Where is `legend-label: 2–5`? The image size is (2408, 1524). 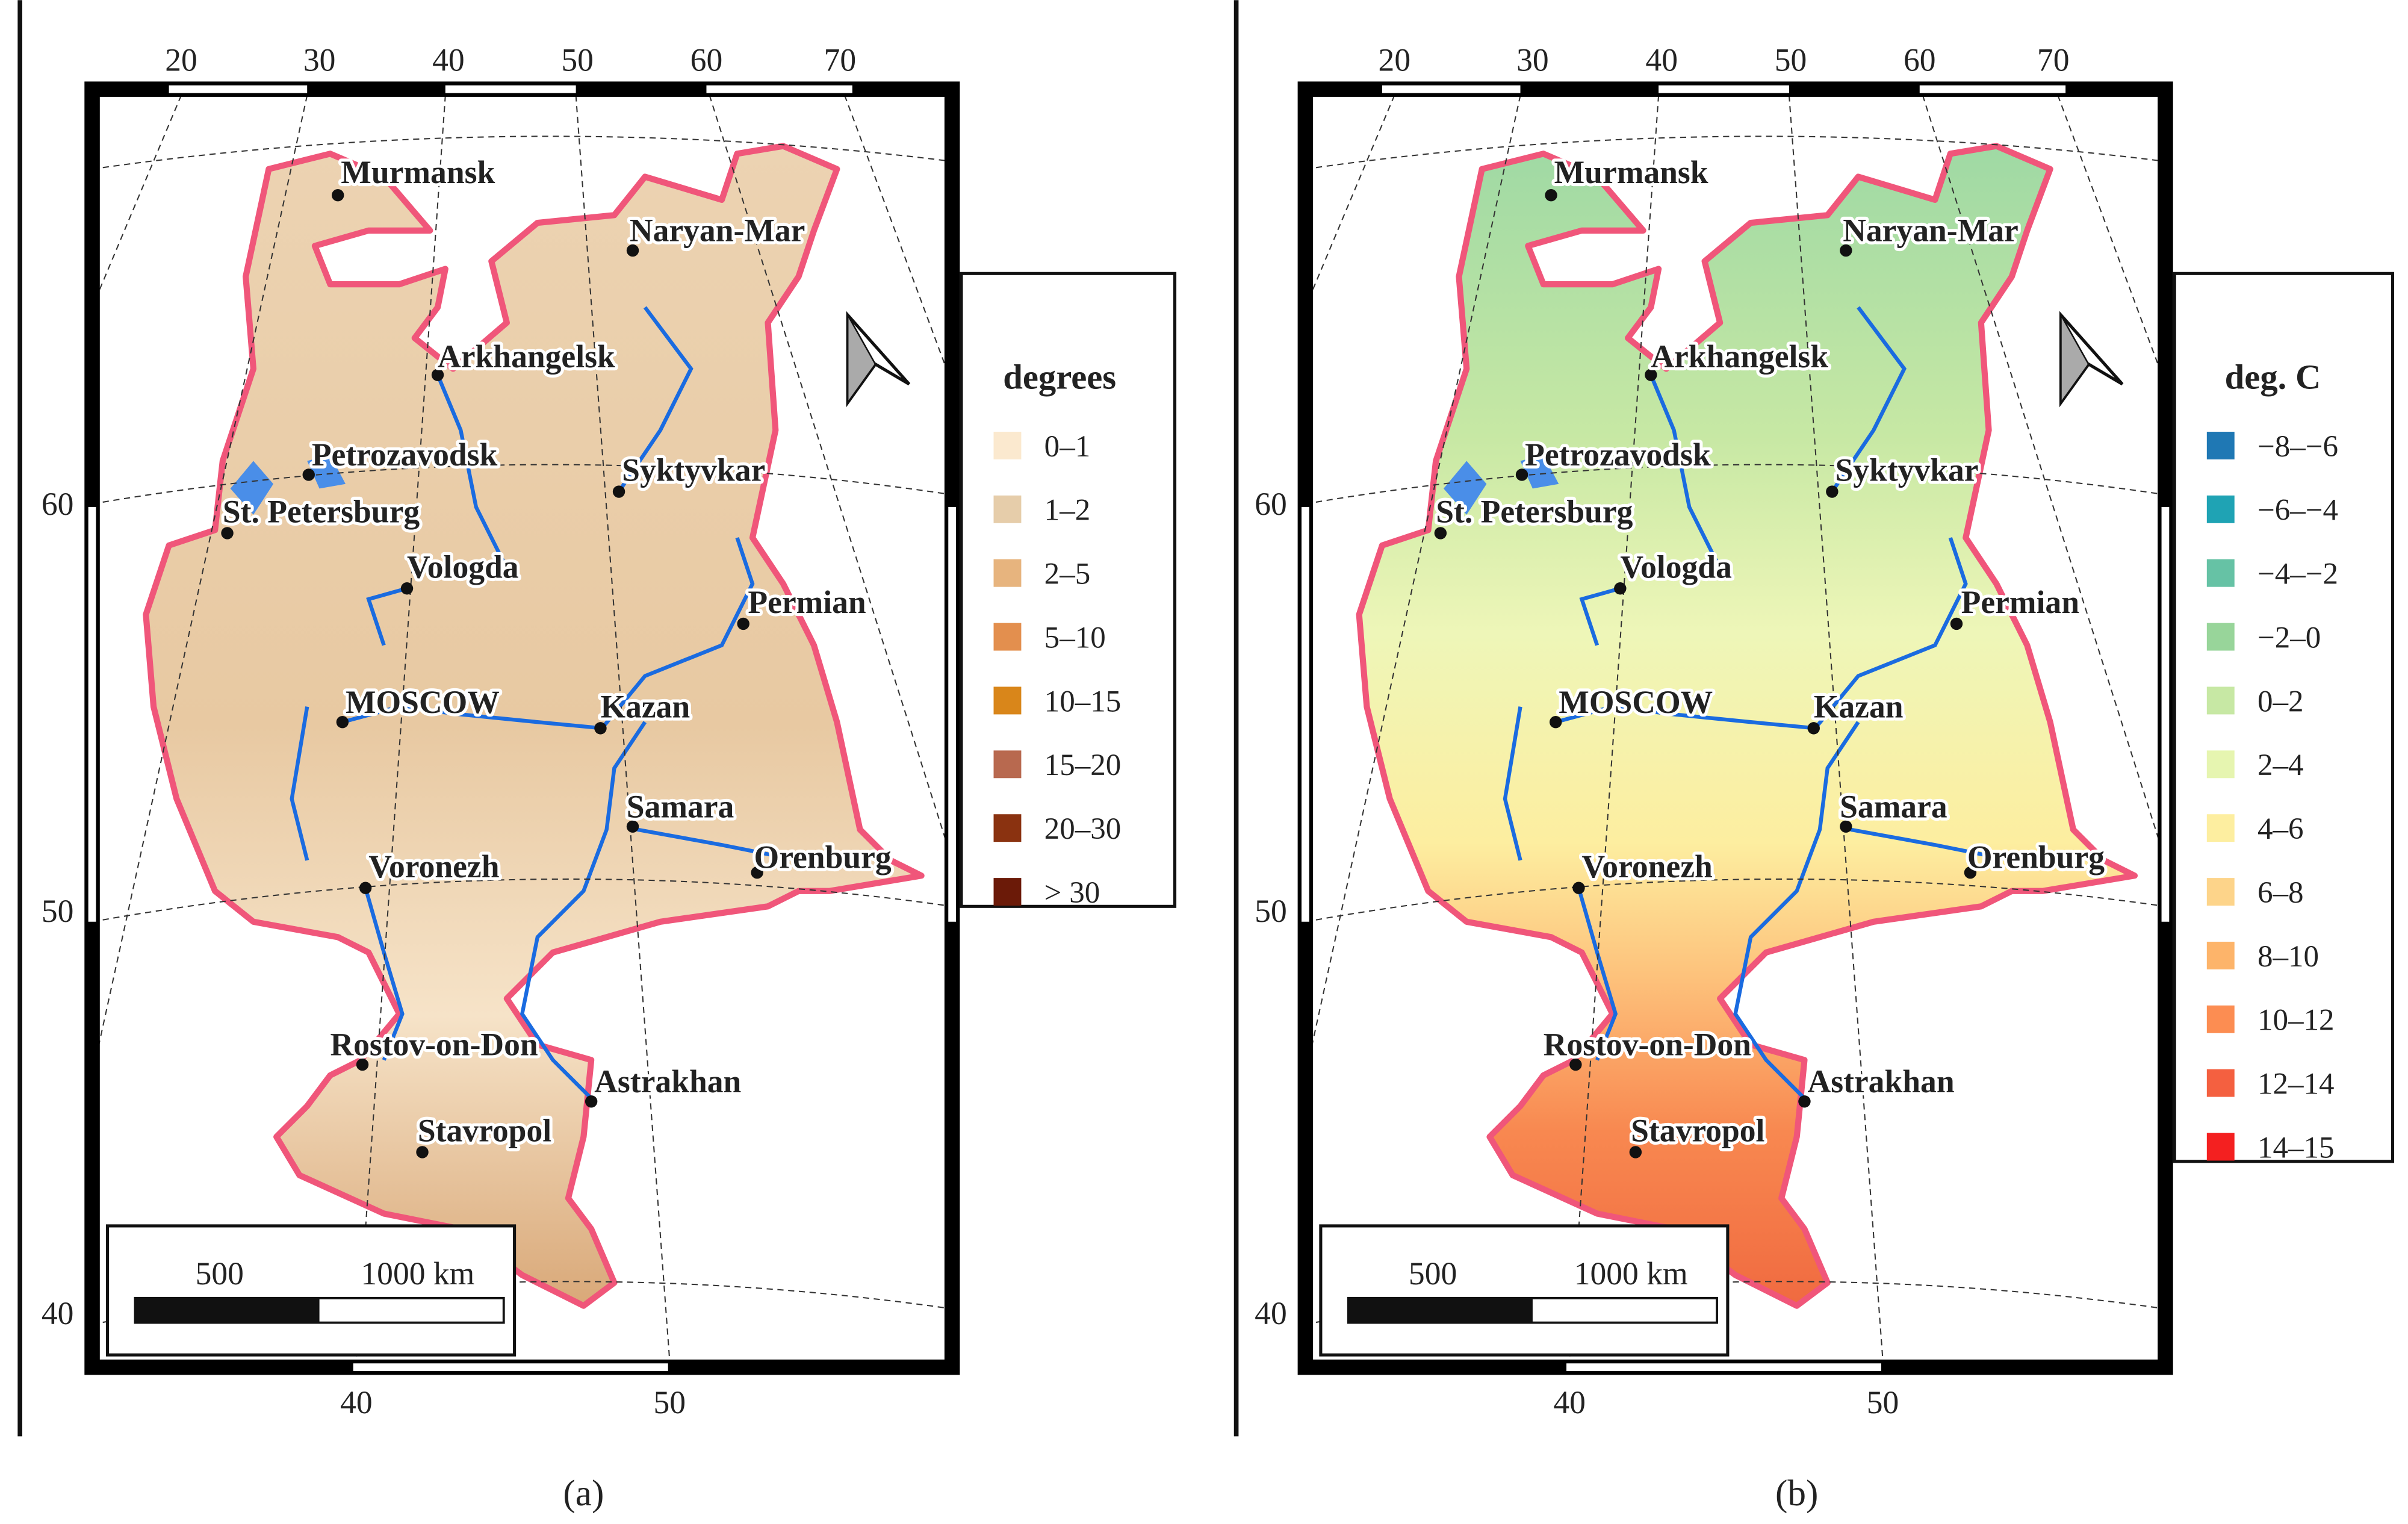 legend-label: 2–5 is located at coordinates (1067, 574).